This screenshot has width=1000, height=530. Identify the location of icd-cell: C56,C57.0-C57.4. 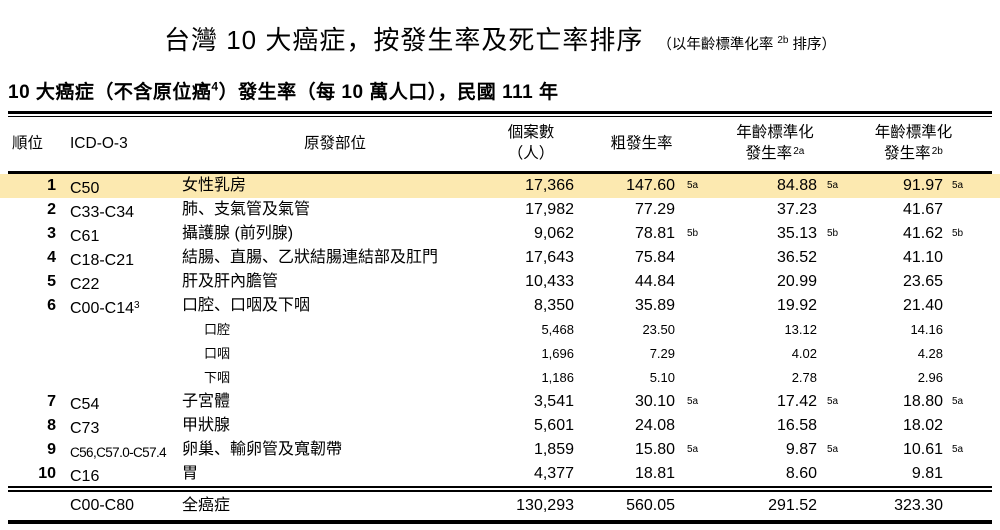
(126, 453).